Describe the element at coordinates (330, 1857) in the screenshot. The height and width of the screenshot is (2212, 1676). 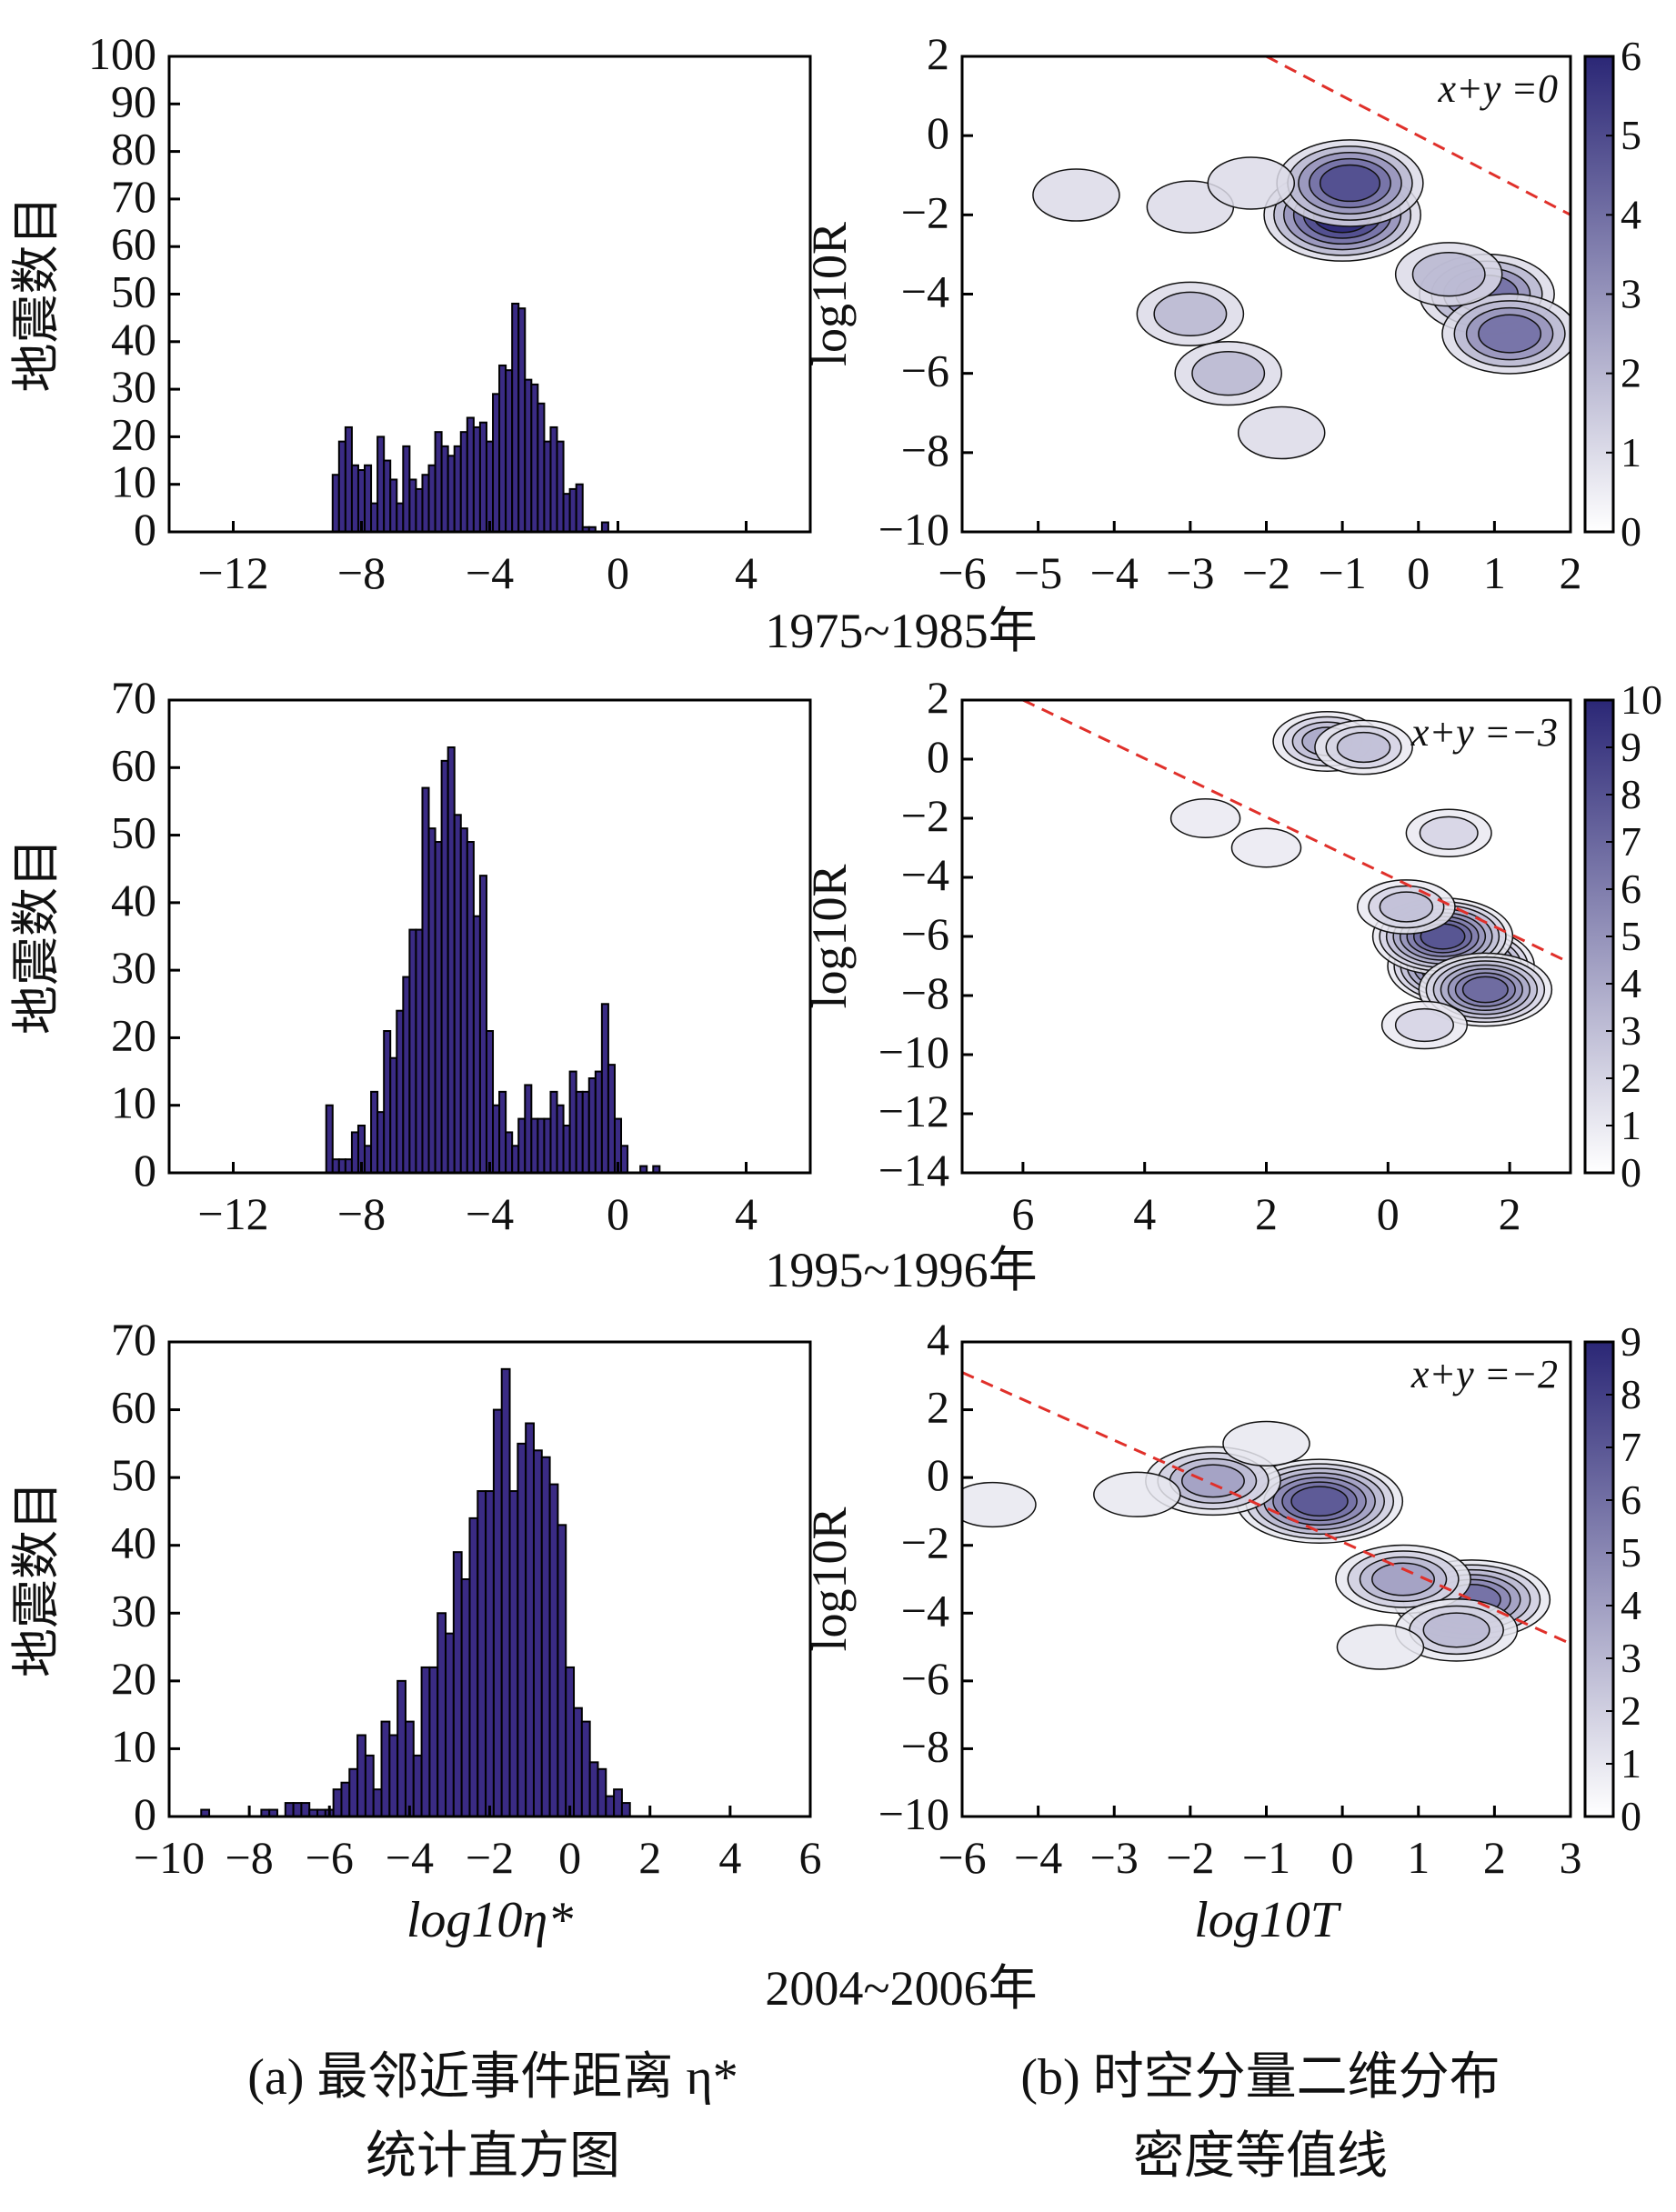
I see `x-tick-label: −6` at that location.